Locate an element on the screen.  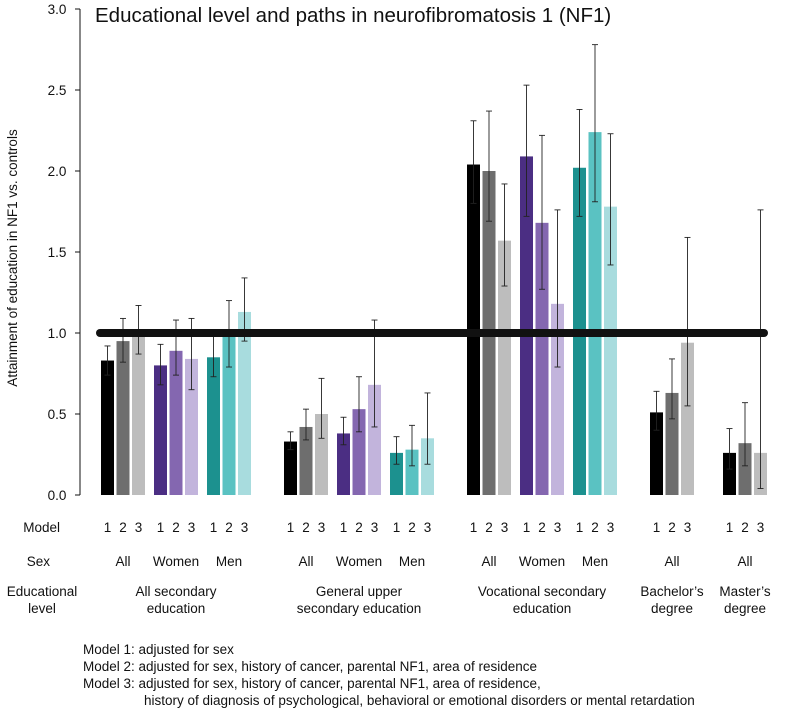
y-tick-label-3: 1.5 is located at coordinates (57, 252).